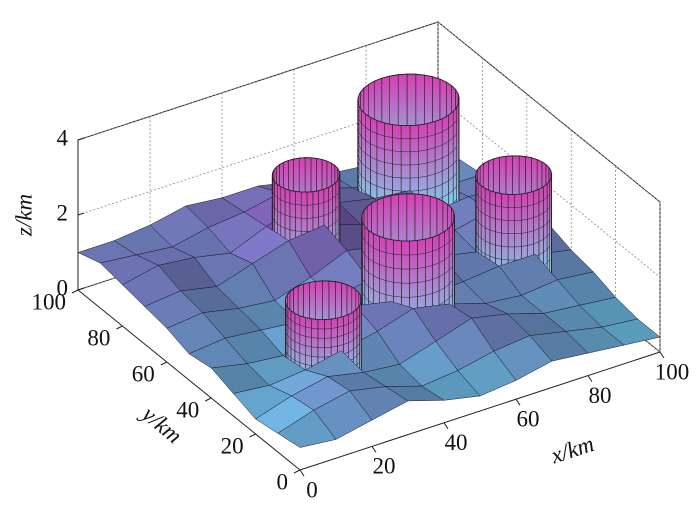 Image resolution: width=700 pixels, height=520 pixels. What do you see at coordinates (283, 481) in the screenshot?
I see `y-tick-label: 0` at bounding box center [283, 481].